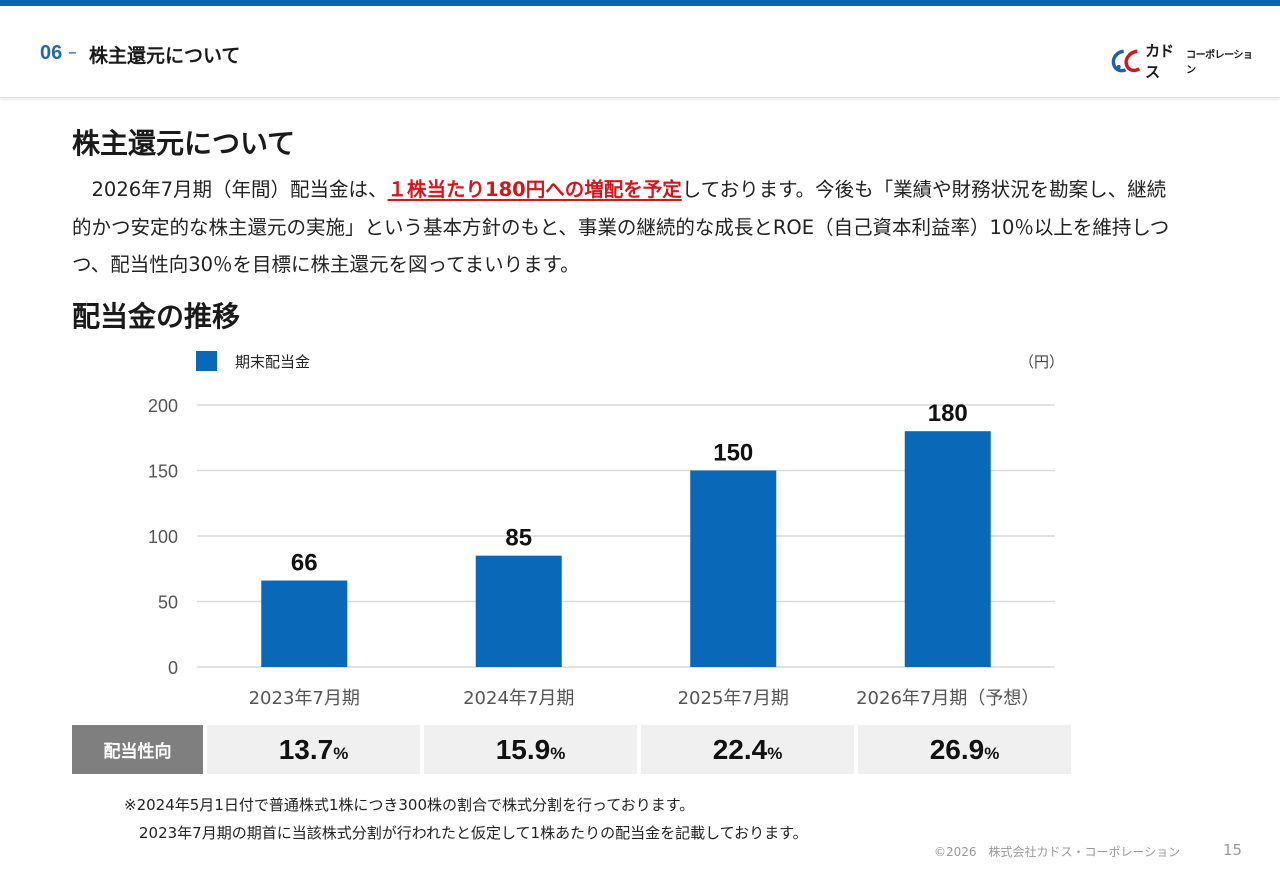 This screenshot has width=1280, height=886. I want to click on bar-value-label: 180, so click(948, 413).